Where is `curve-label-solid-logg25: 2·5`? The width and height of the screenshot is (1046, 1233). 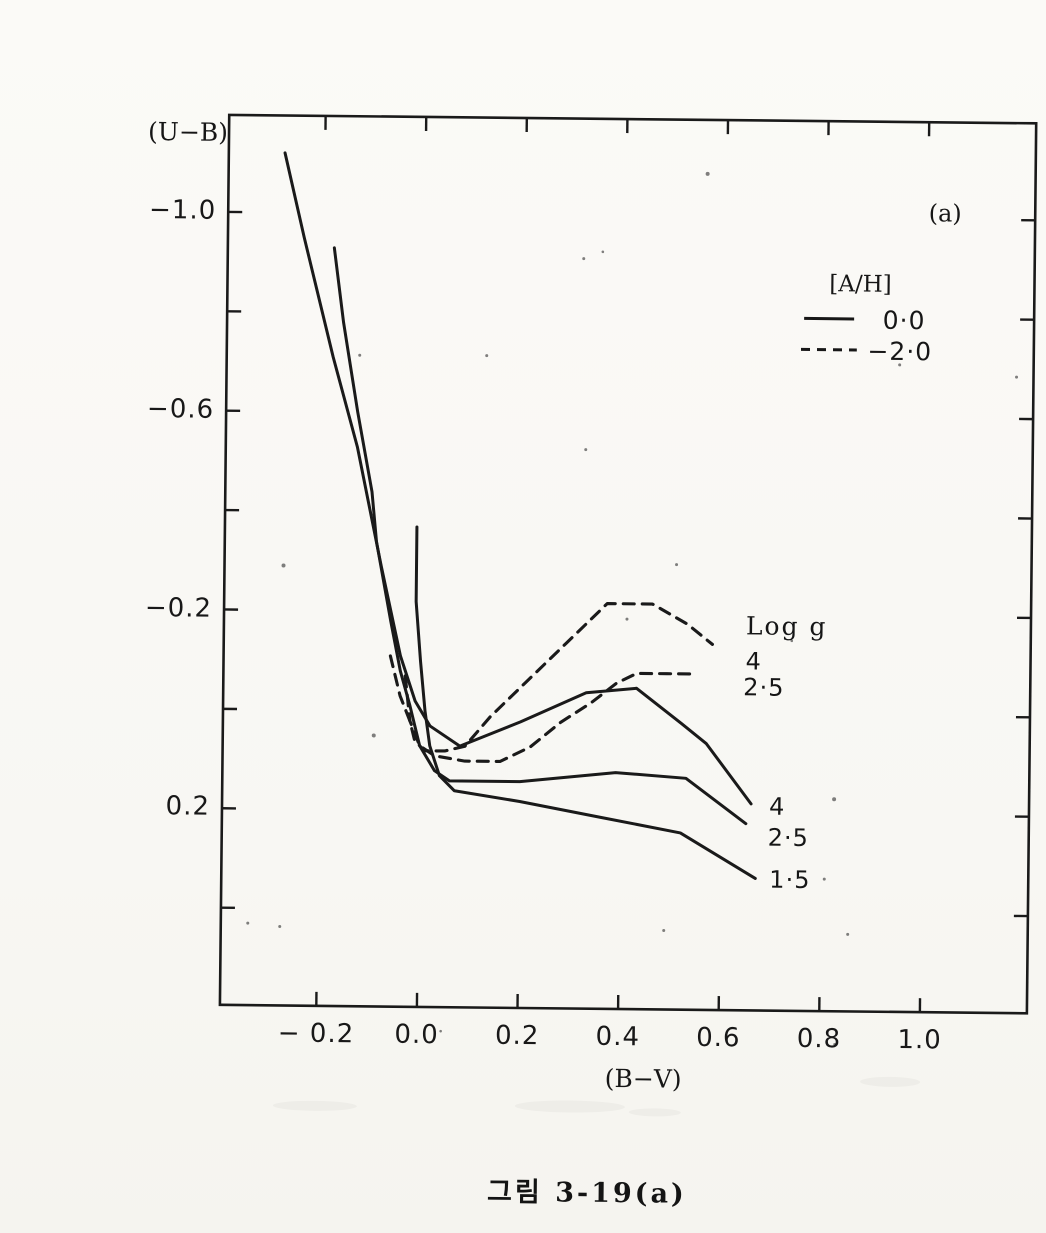 curve-label-solid-logg25: 2·5 is located at coordinates (788, 838).